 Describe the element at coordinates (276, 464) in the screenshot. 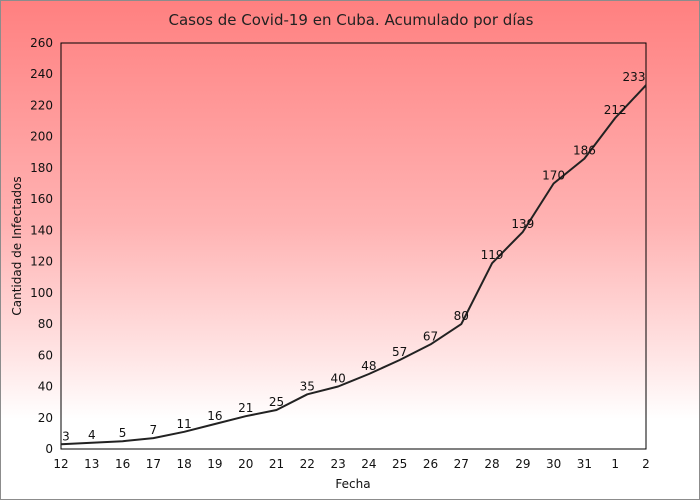

I see `x-tick-label: 21` at that location.